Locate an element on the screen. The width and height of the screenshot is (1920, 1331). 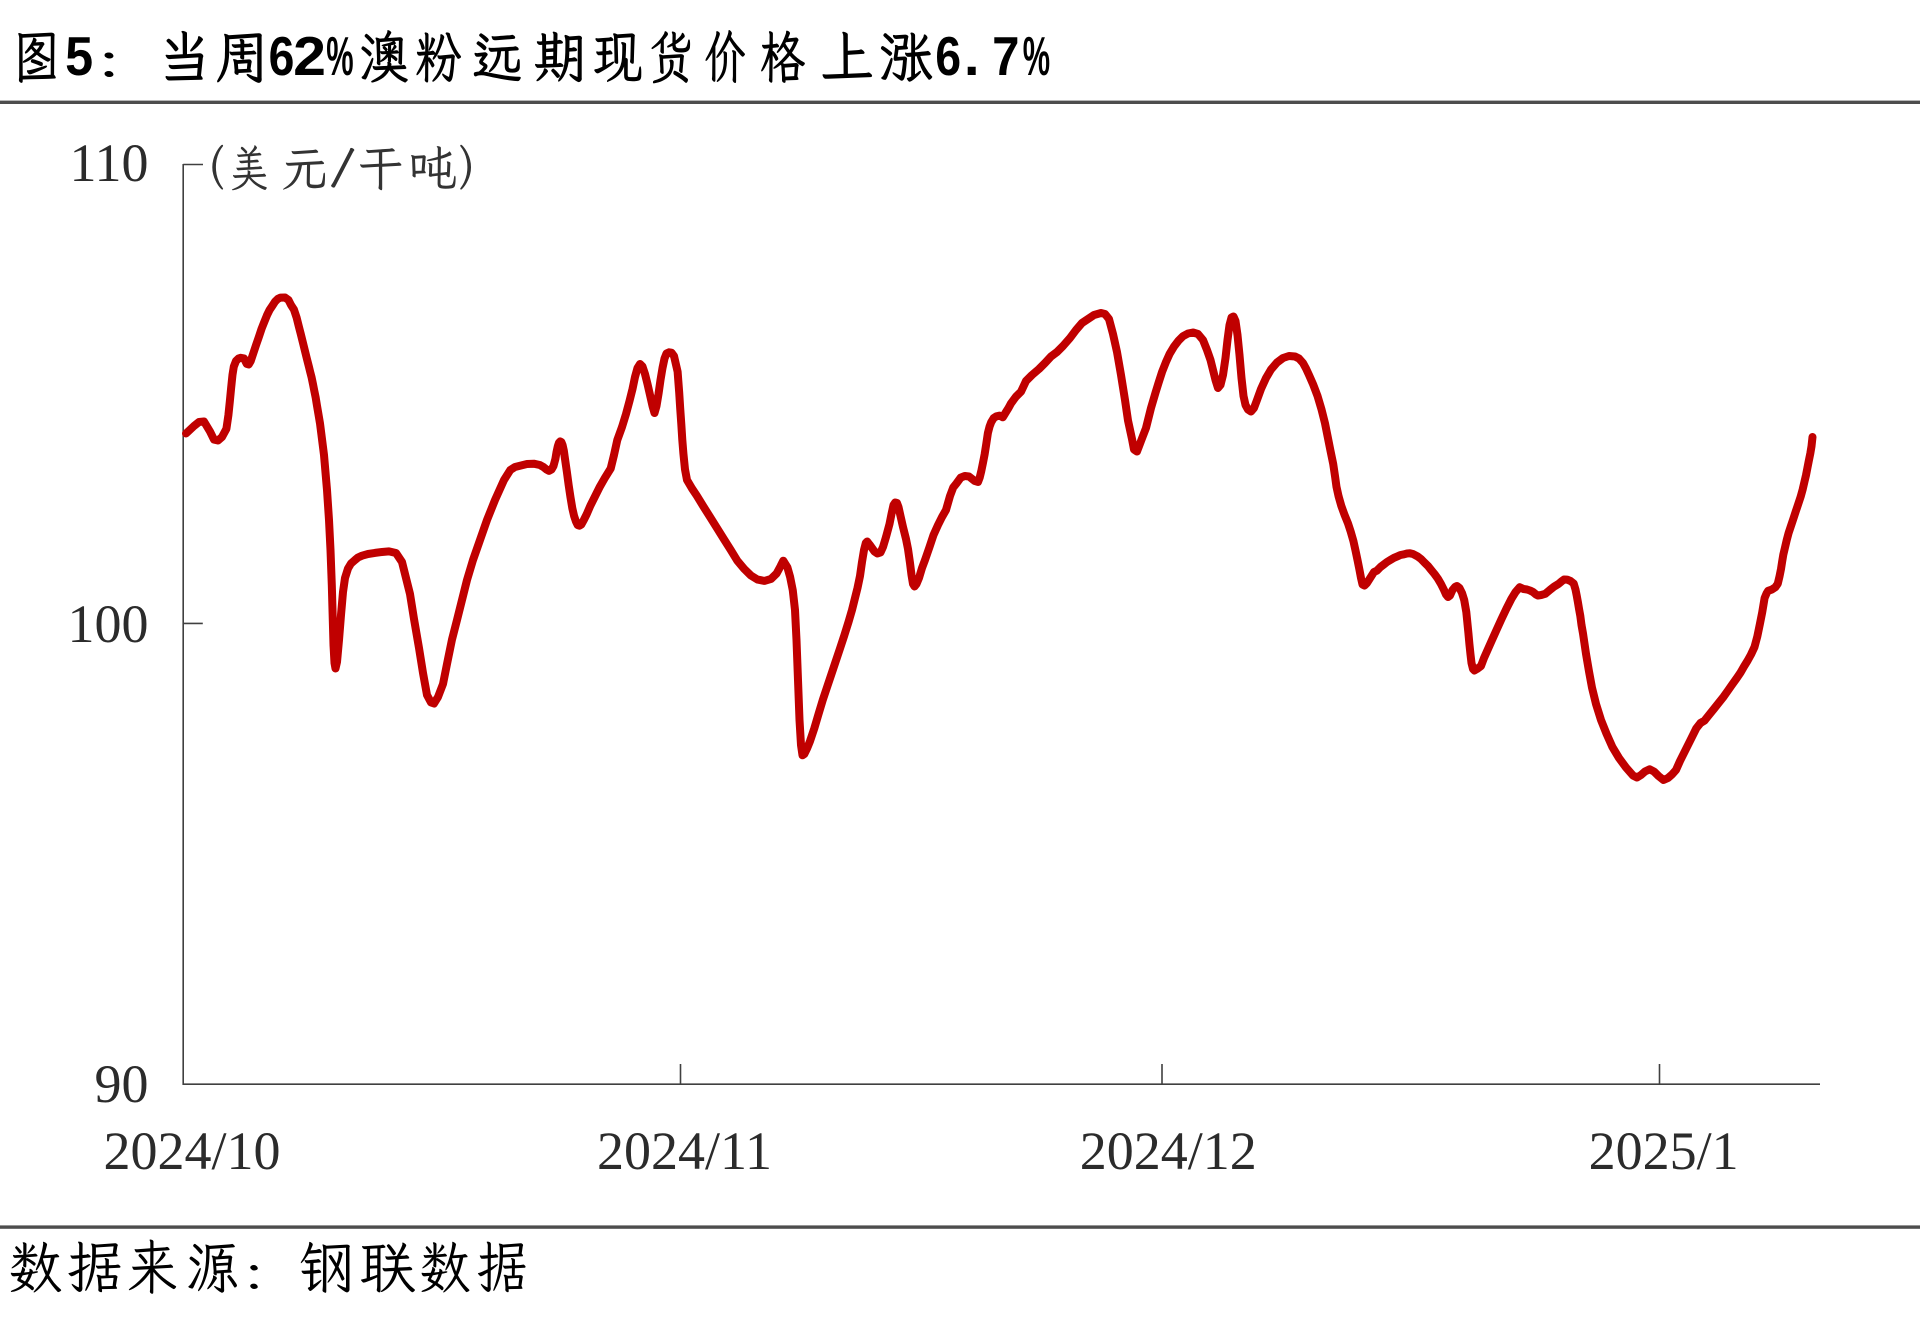
svg-text: 90 is located at coordinates (122, 1084).